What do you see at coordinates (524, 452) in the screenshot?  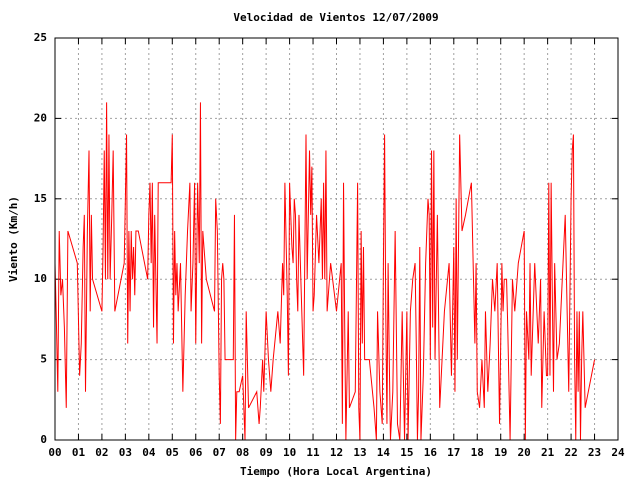 I see `x-tick-label: 20` at bounding box center [524, 452].